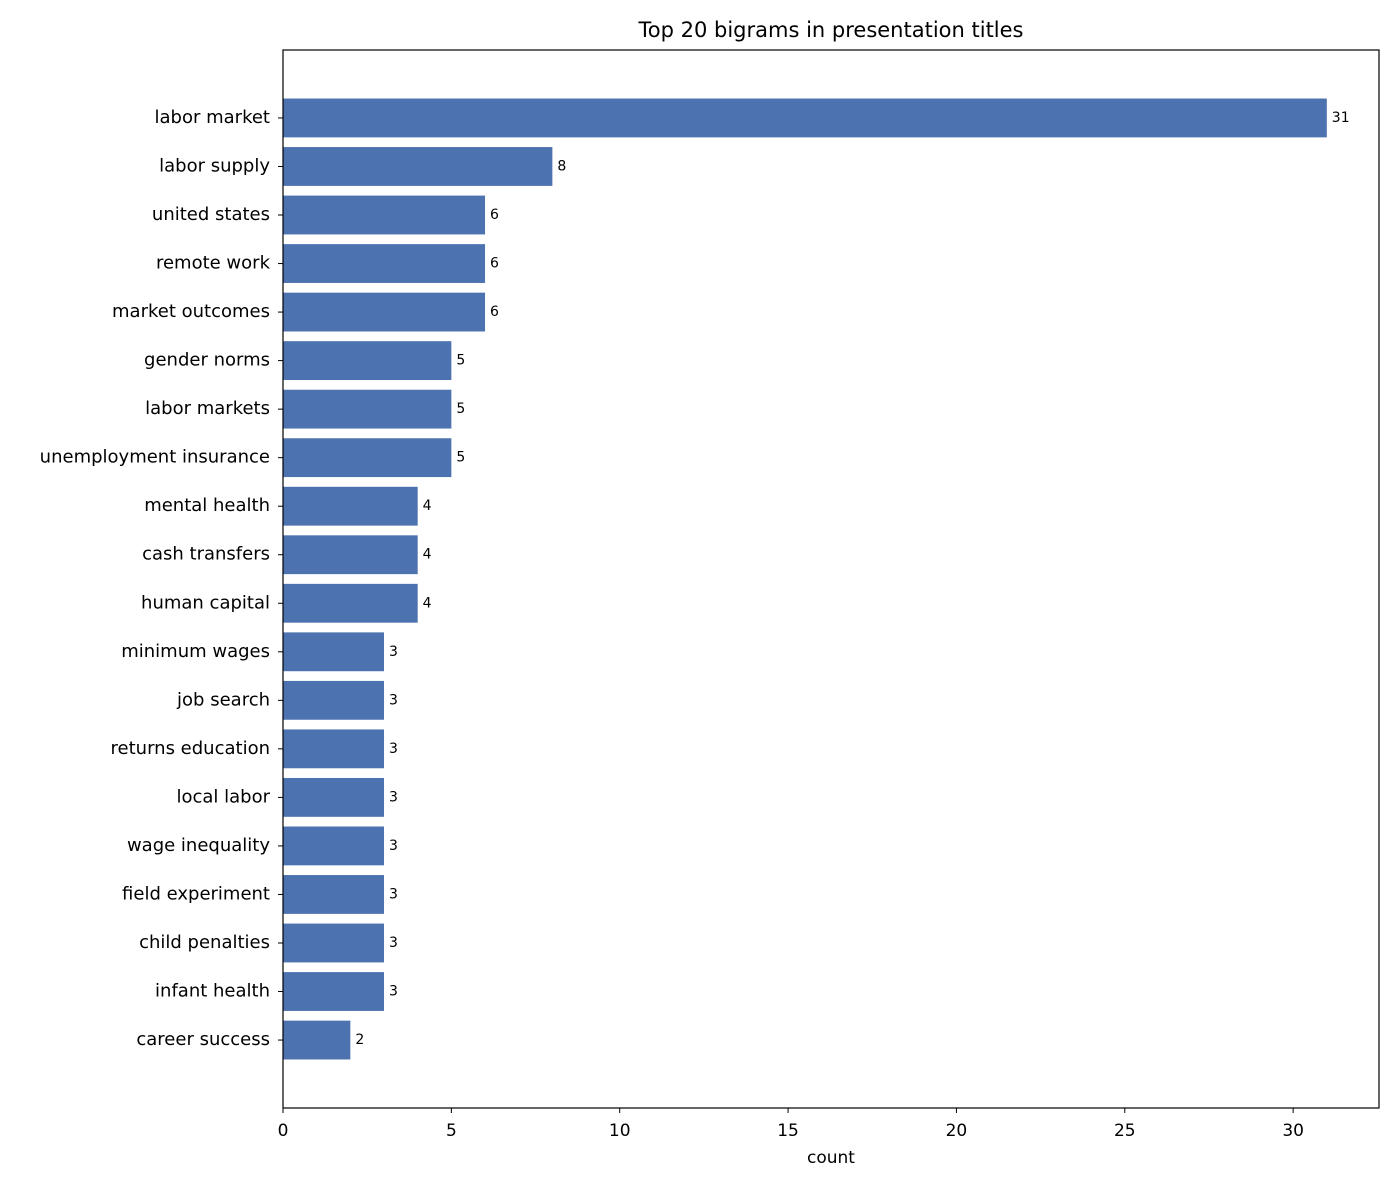  Describe the element at coordinates (212, 117) in the screenshot. I see `y-tick-label: labor market` at that location.